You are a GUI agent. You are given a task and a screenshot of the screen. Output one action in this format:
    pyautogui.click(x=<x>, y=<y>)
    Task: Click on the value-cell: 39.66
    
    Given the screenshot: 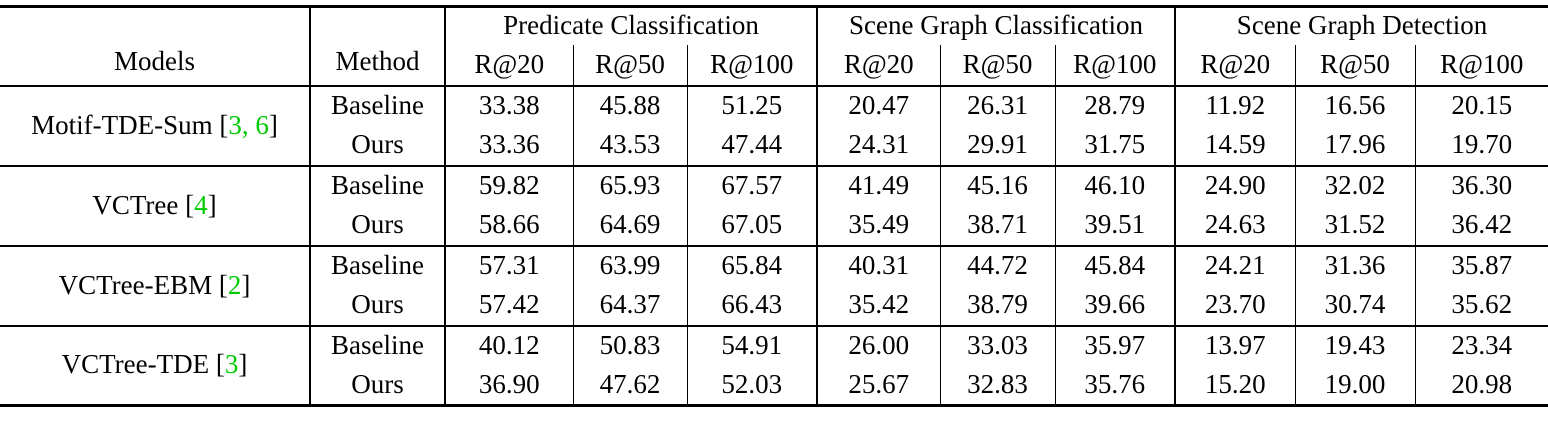 What is the action you would take?
    pyautogui.click(x=1114, y=305)
    